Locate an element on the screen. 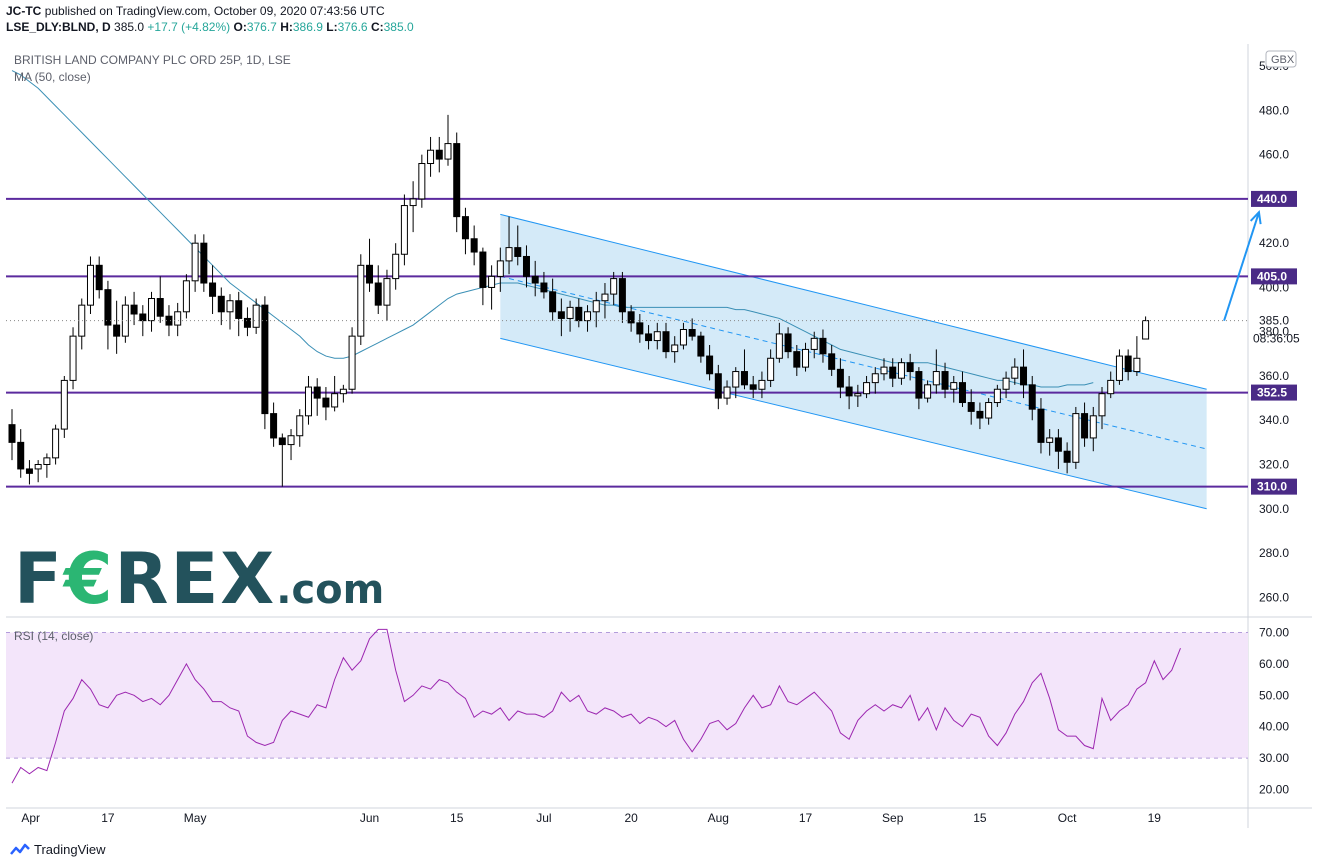 The height and width of the screenshot is (868, 1341). rsi-indicator-label: RSI (14, close) is located at coordinates (54, 636).